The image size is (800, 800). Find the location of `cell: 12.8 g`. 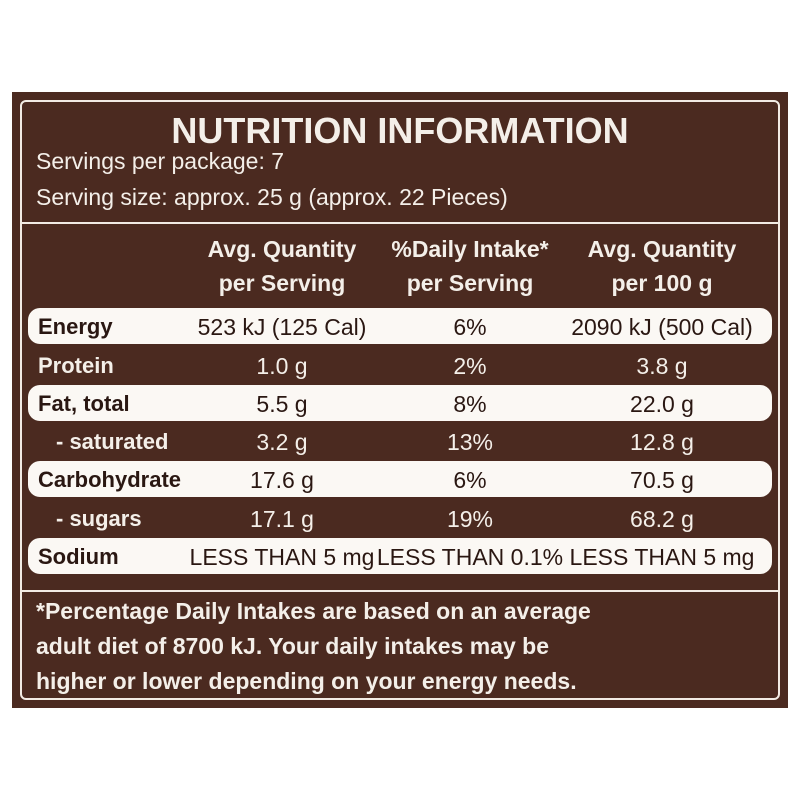

cell: 12.8 g is located at coordinates (662, 442).